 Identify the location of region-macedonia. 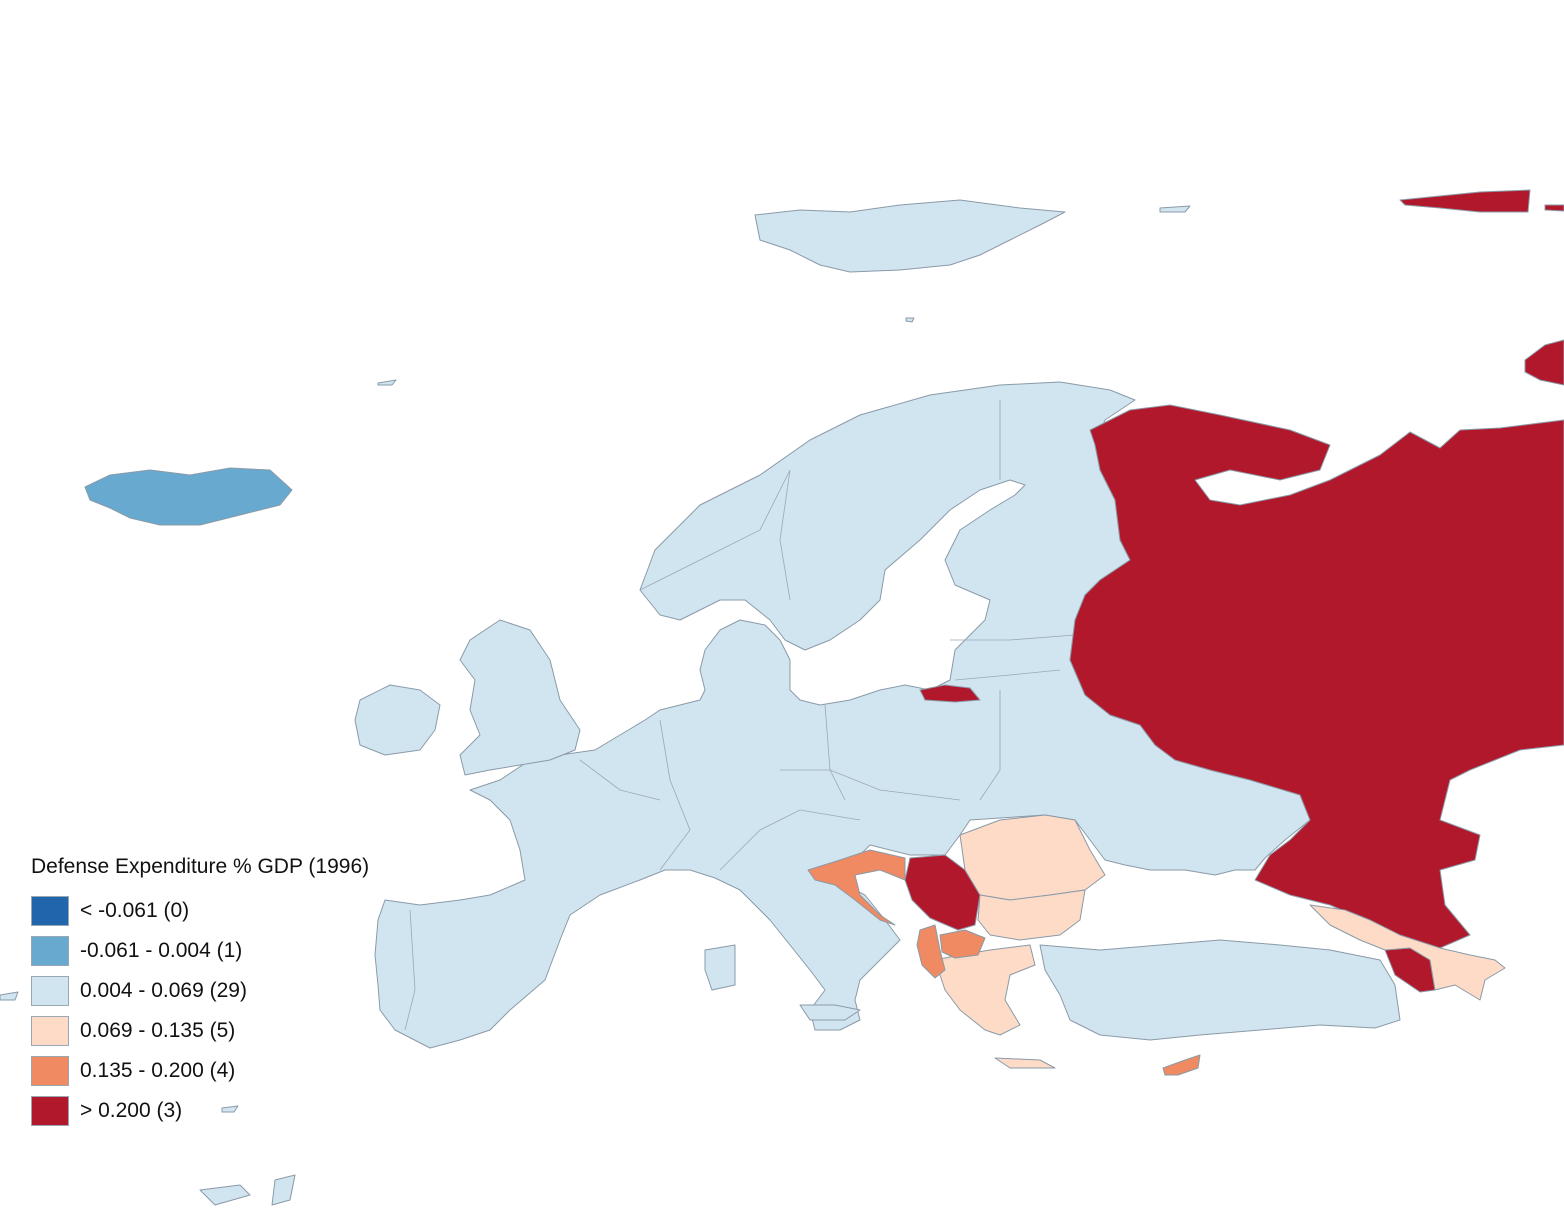
(962, 944).